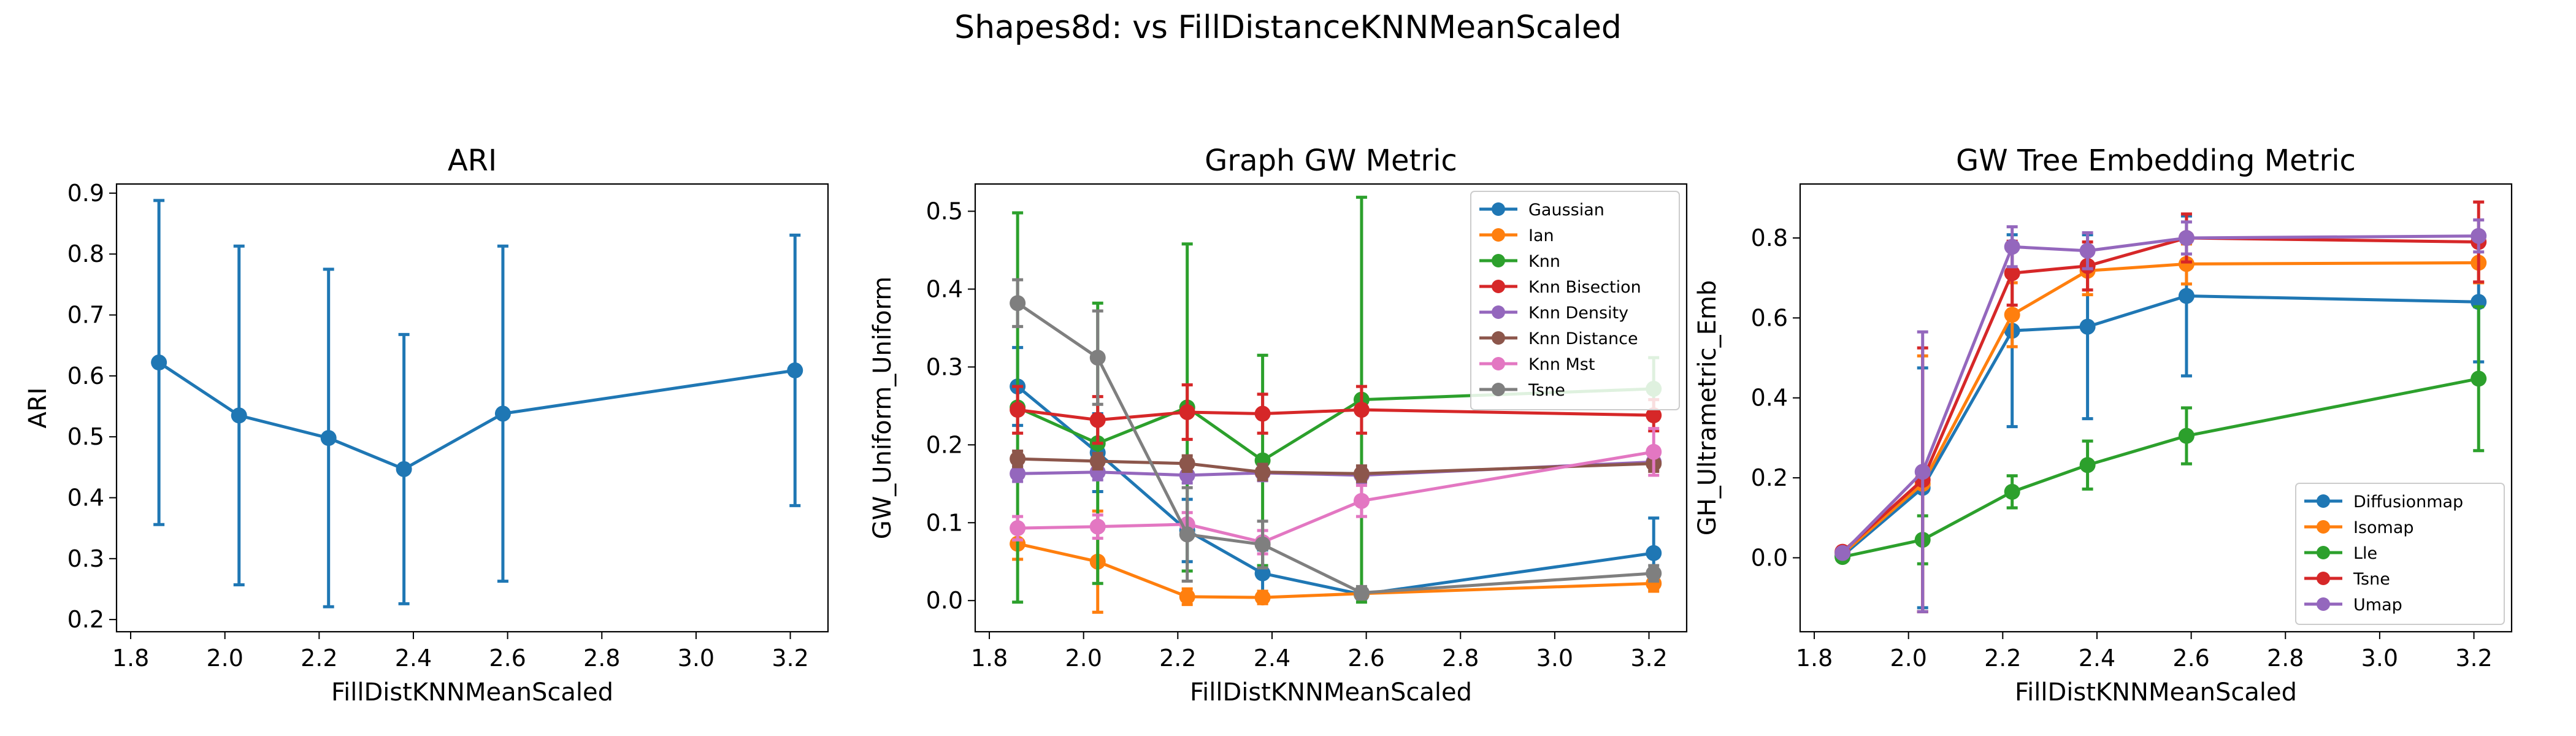 This screenshot has height=736, width=2576. What do you see at coordinates (2408, 502) in the screenshot?
I see `legend-label: Diffusionmap` at bounding box center [2408, 502].